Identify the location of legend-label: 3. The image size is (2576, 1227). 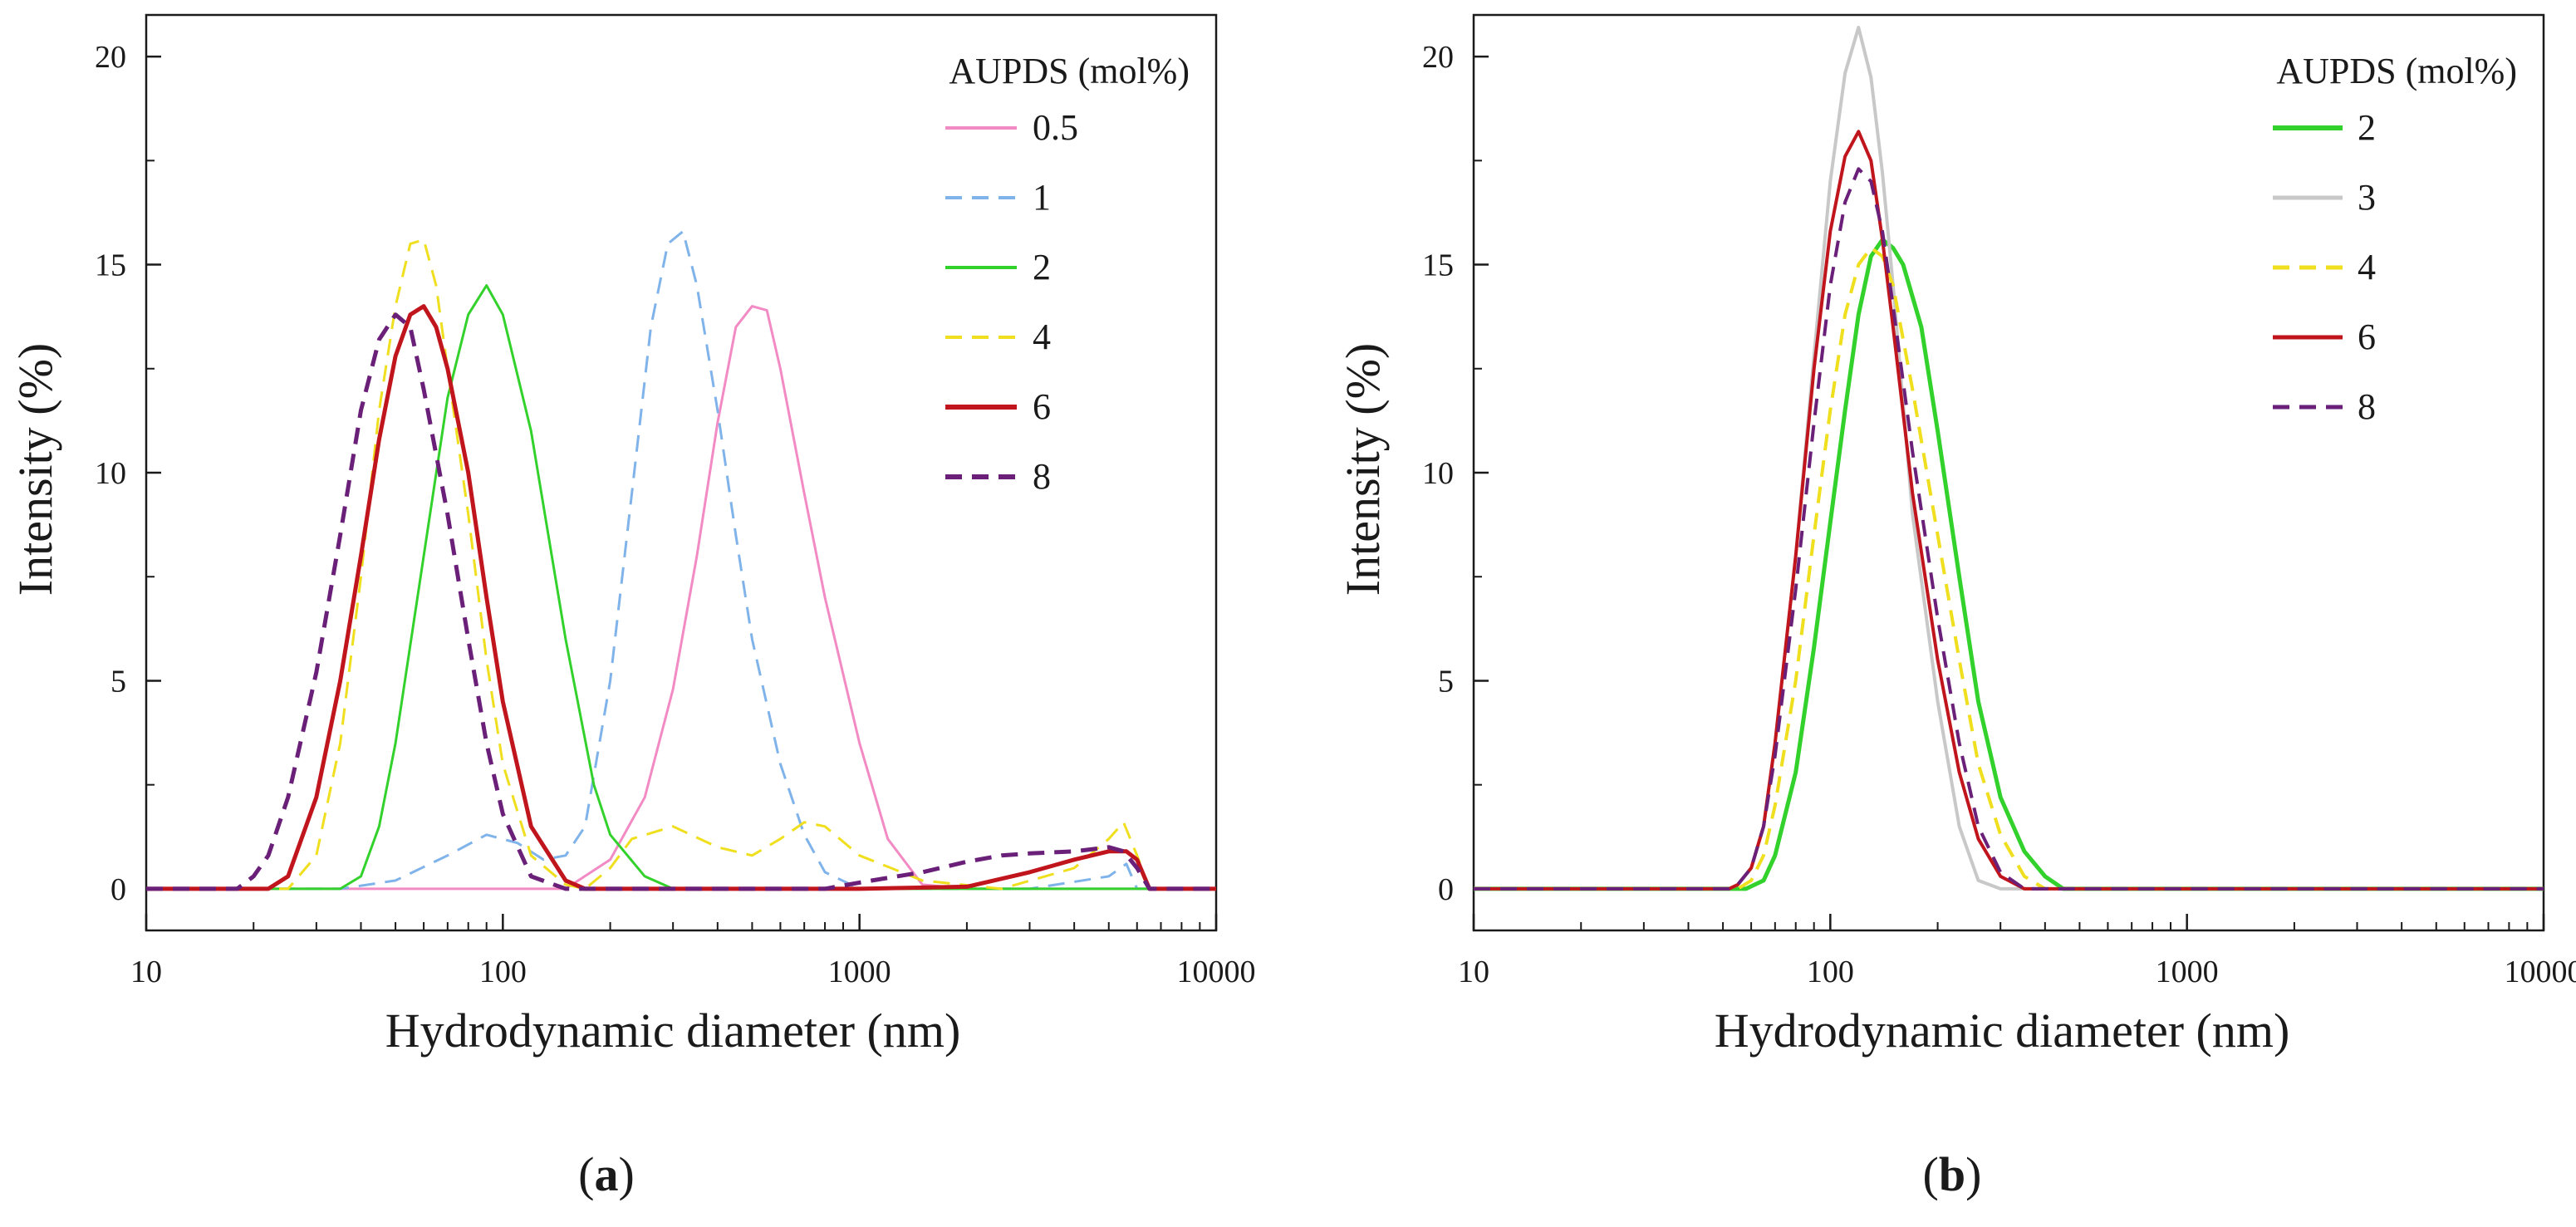
(2367, 197).